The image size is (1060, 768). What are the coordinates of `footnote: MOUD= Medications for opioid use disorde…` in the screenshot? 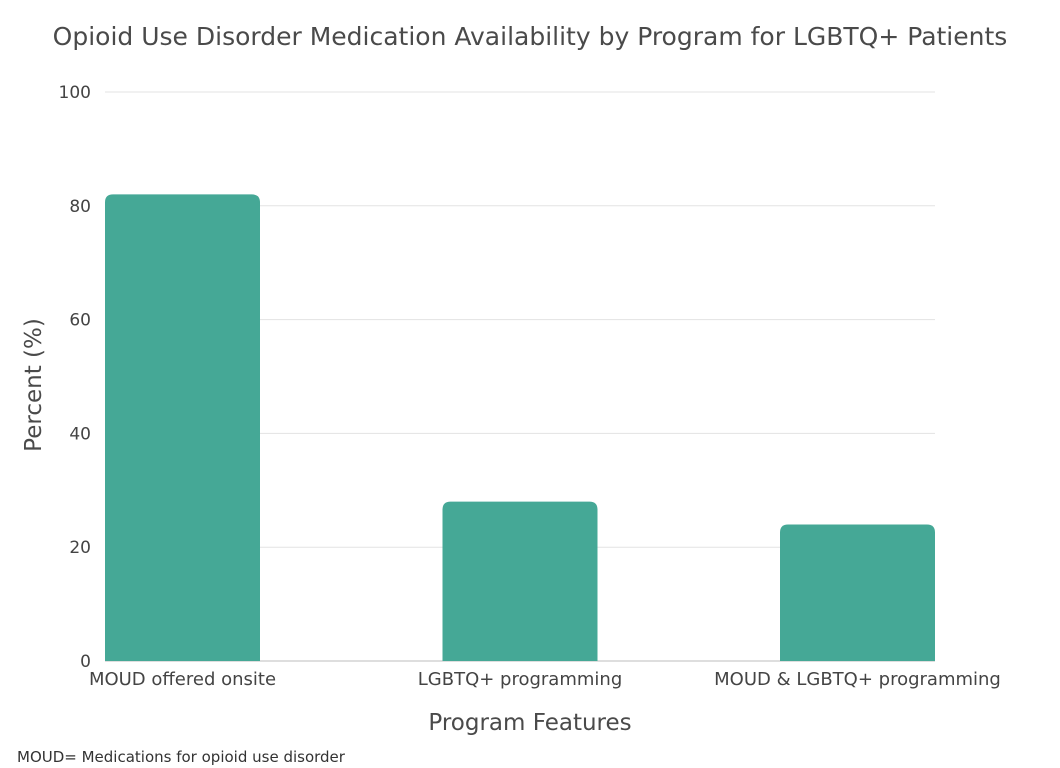 It's located at (181, 757).